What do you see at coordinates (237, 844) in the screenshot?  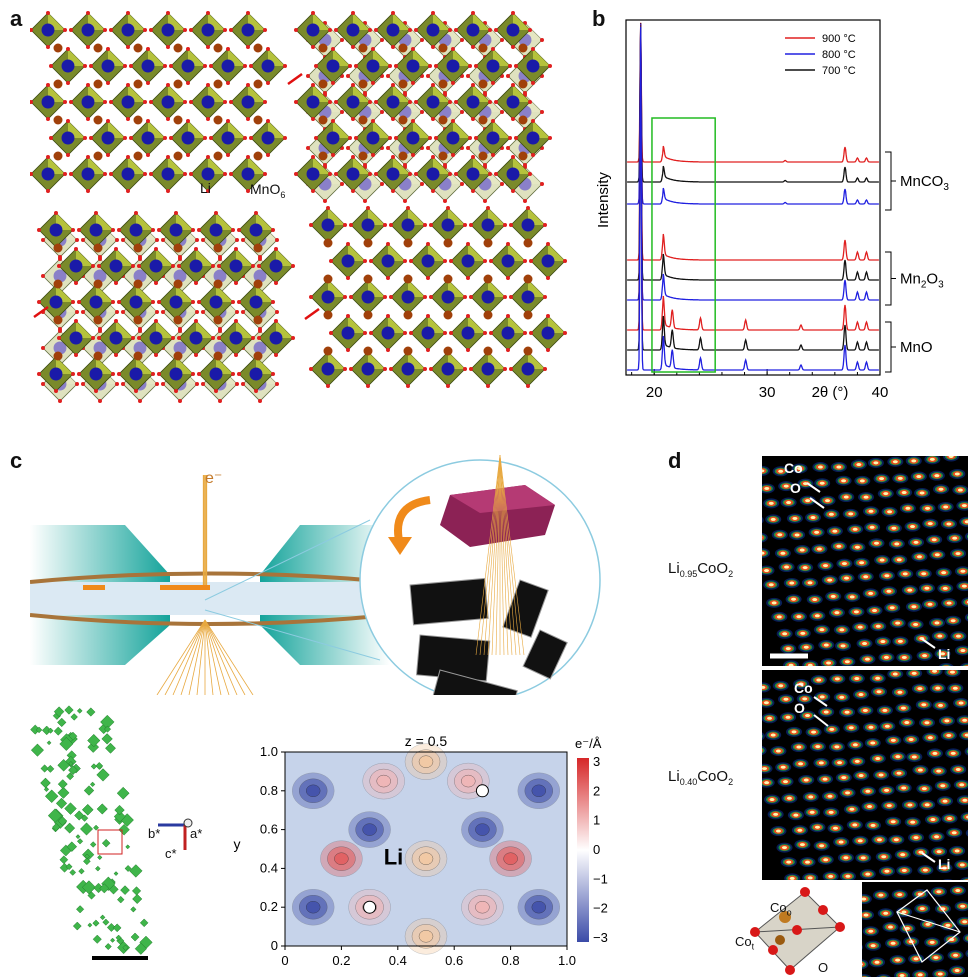 I see `map-y-label: y` at bounding box center [237, 844].